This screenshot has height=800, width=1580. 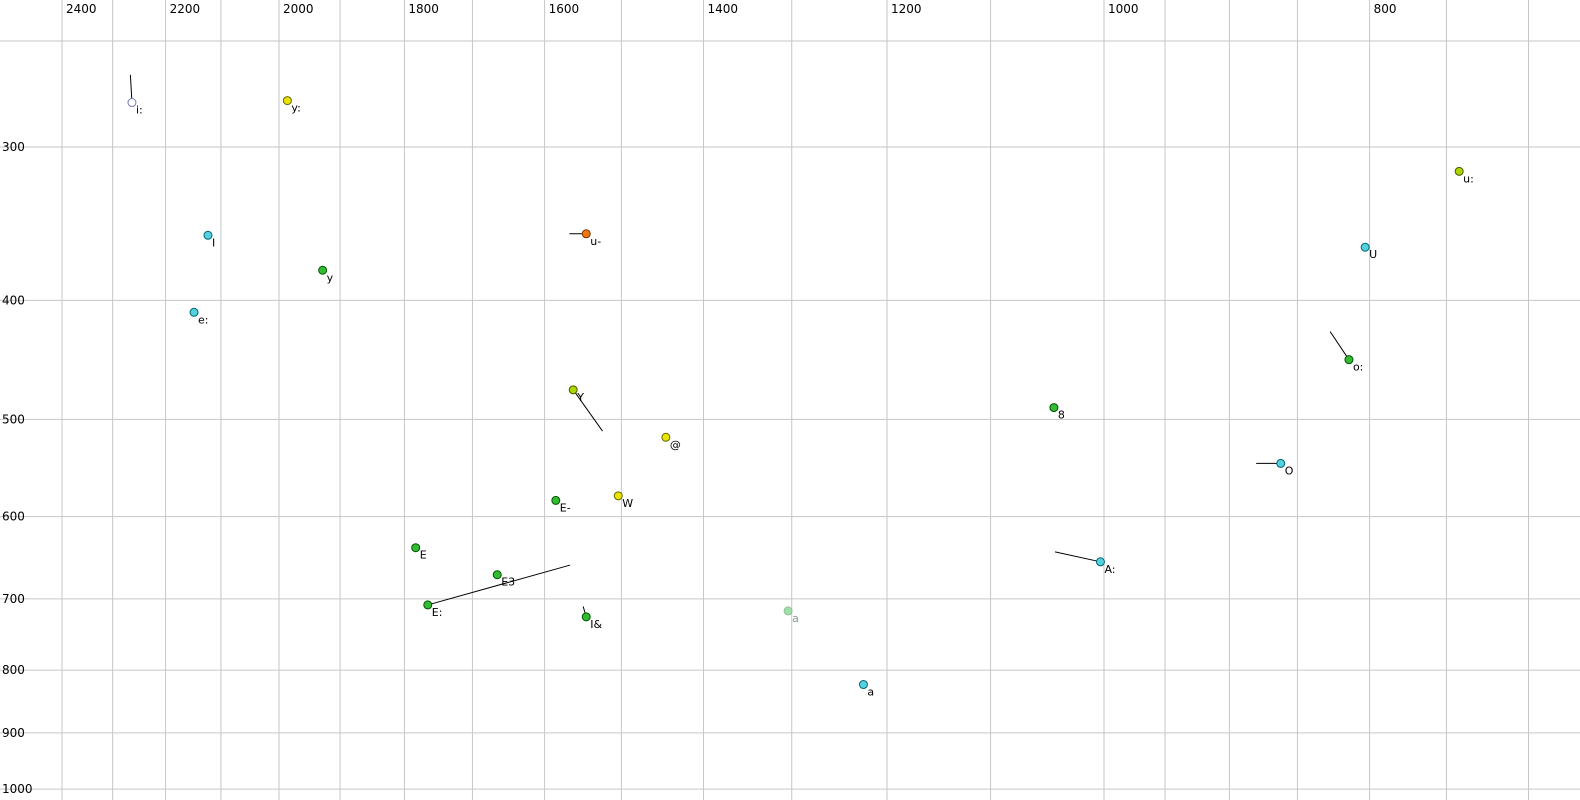 I want to click on x-tick-label: 2000, so click(x=298, y=9).